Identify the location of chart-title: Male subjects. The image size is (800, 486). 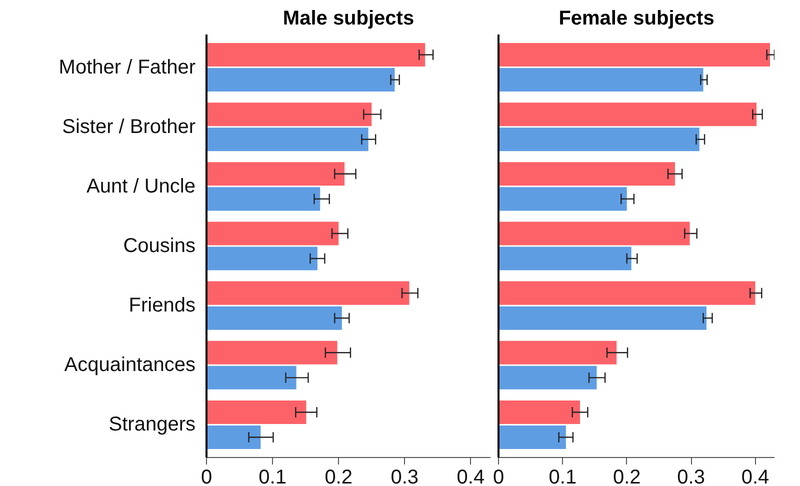
(348, 19).